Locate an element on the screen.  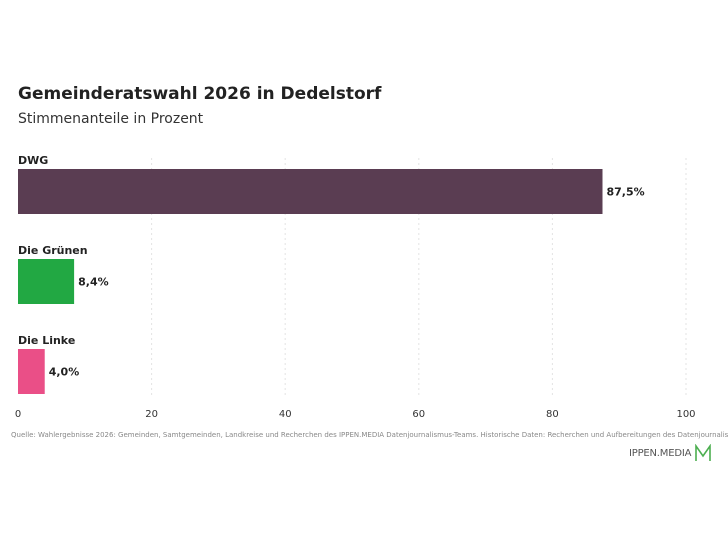
category-label: DWG is located at coordinates (33, 160).